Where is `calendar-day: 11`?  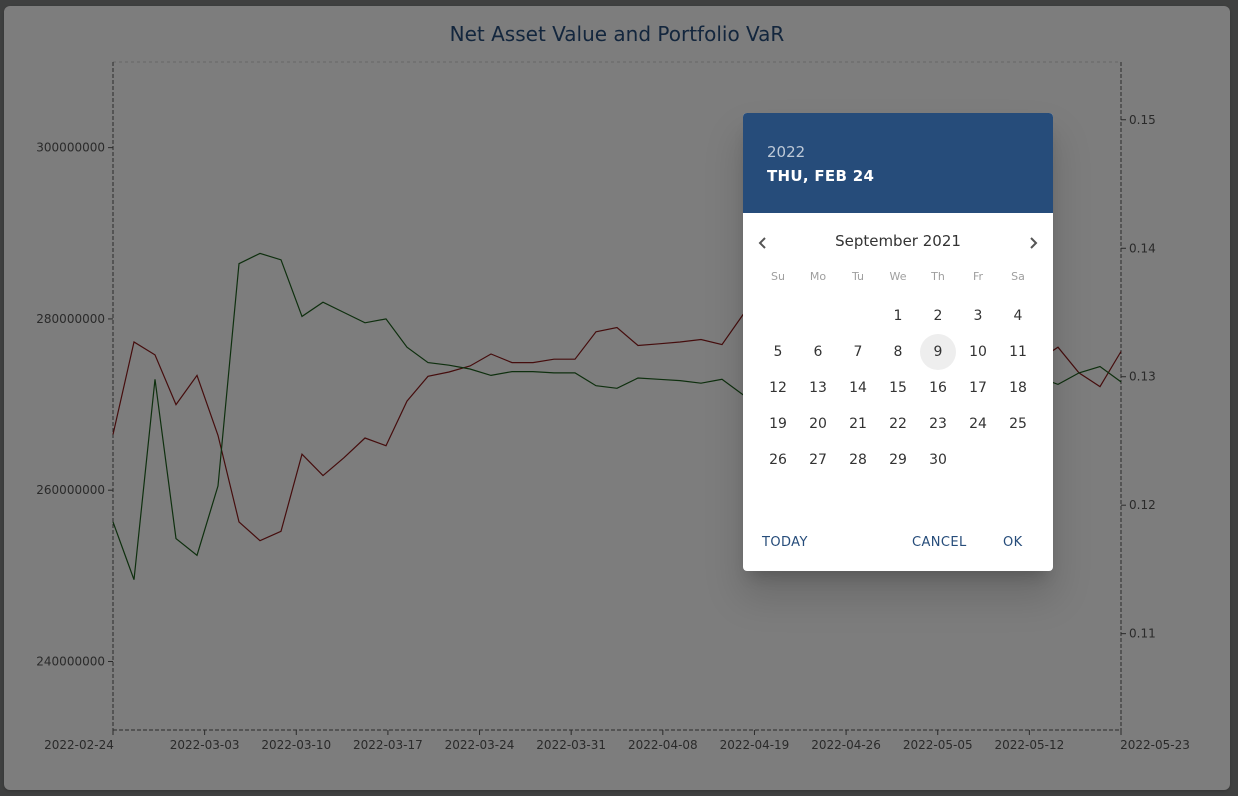 calendar-day: 11 is located at coordinates (1018, 352).